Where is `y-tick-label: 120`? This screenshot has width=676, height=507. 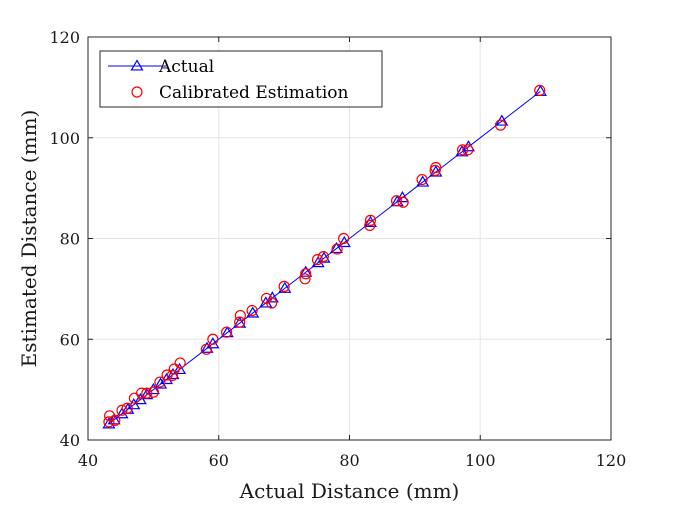
y-tick-label: 120 is located at coordinates (64, 37).